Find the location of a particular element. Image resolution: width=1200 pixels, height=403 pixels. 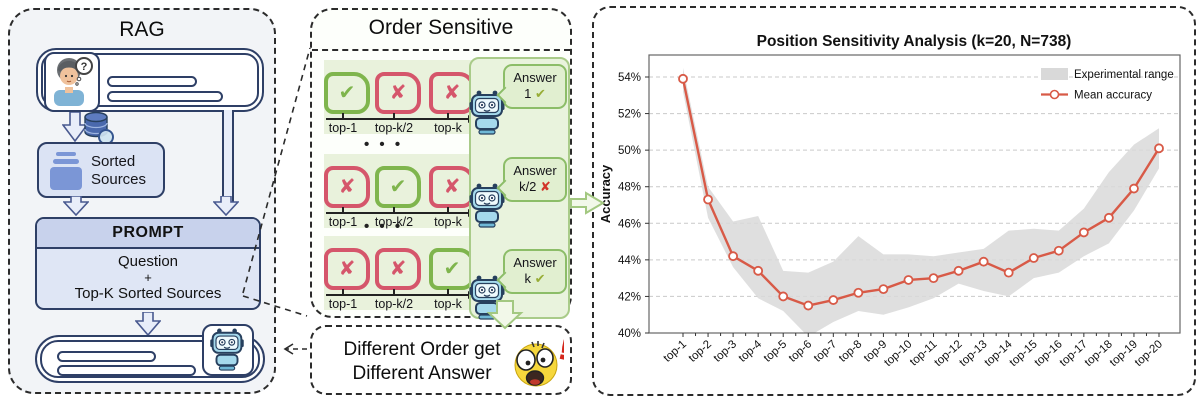

x-tick-label: top-17 is located at coordinates (1074, 353).